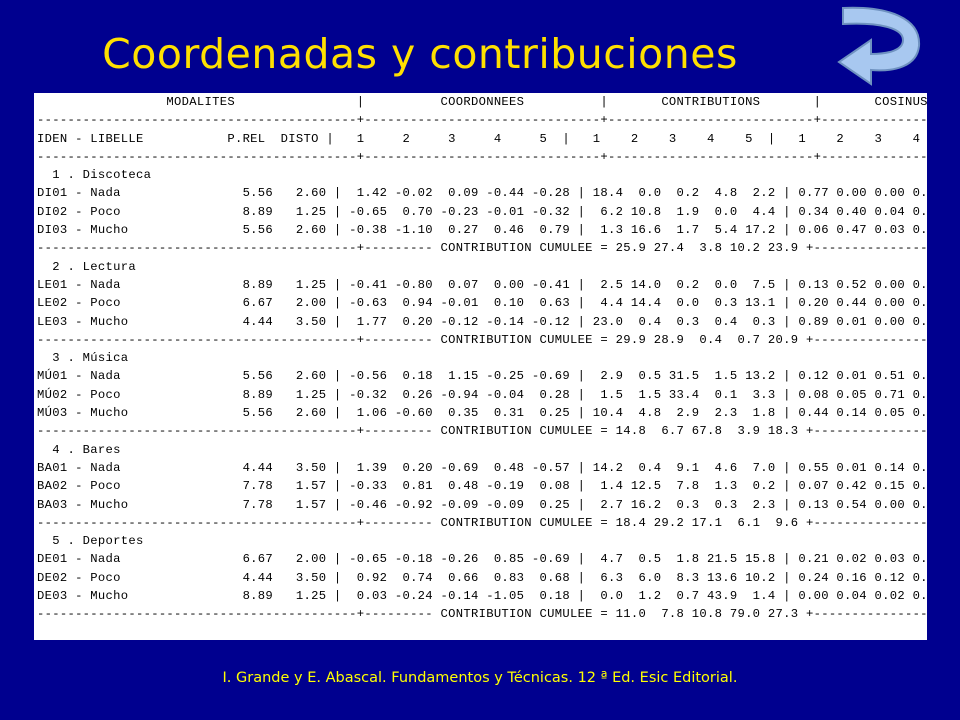  I want to click on curved-back-arrow-icon, so click(879, 49).